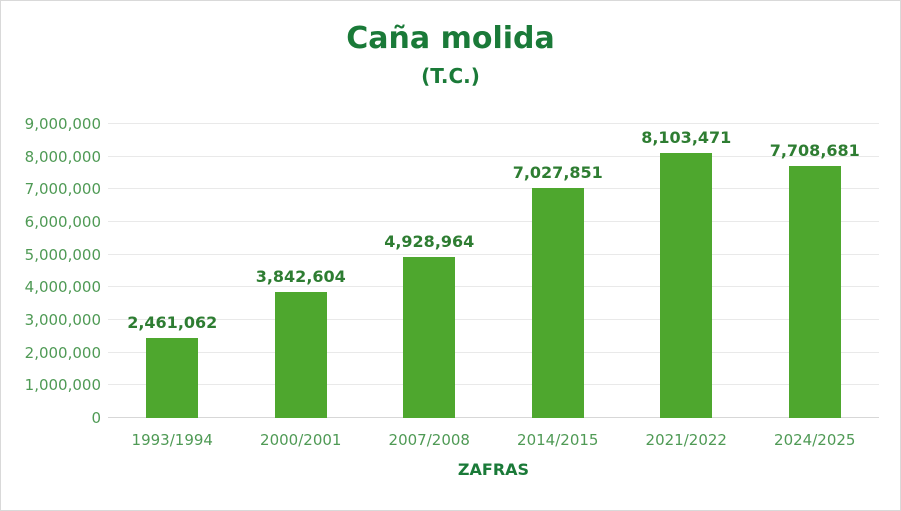 This screenshot has width=901, height=511. Describe the element at coordinates (62, 320) in the screenshot. I see `y-tick-label: 3,000,000` at that location.